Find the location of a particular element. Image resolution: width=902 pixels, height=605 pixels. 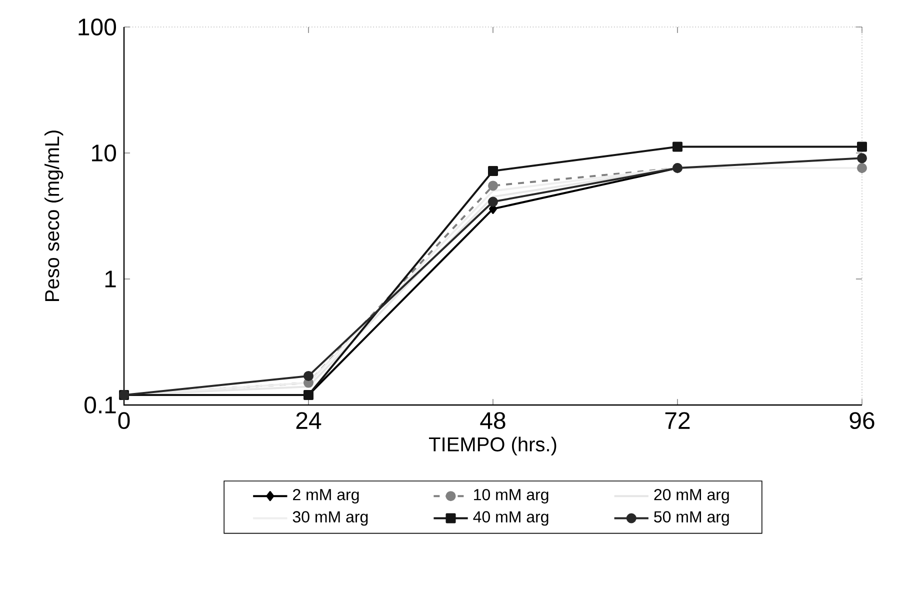

y-tick-label: 0.1 is located at coordinates (100, 405).